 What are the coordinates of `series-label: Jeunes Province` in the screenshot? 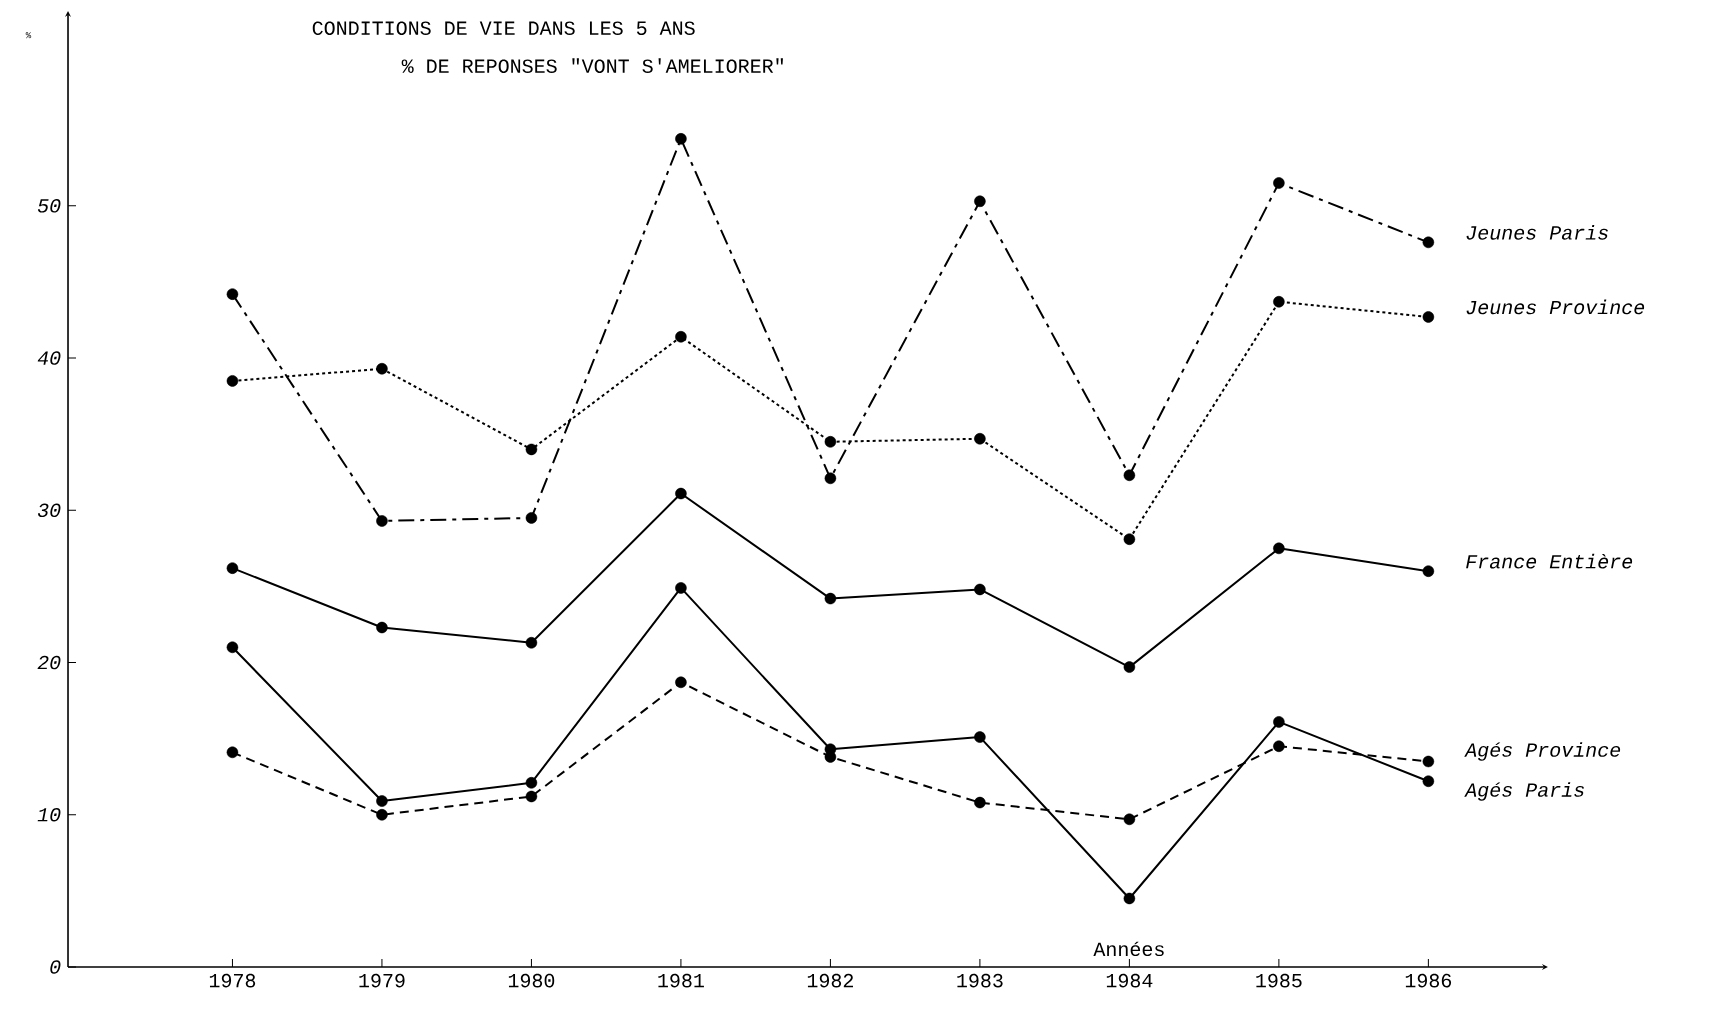 It's located at (1555, 307).